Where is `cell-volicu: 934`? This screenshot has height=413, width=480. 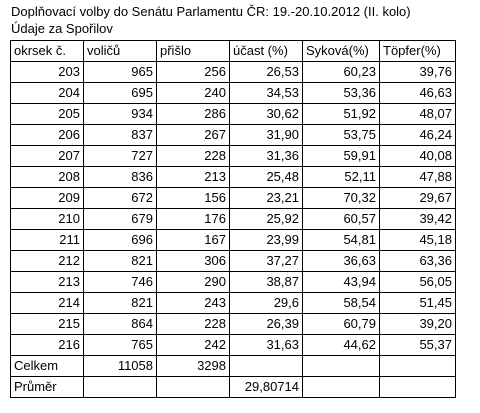
cell-volicu: 934 is located at coordinates (120, 114).